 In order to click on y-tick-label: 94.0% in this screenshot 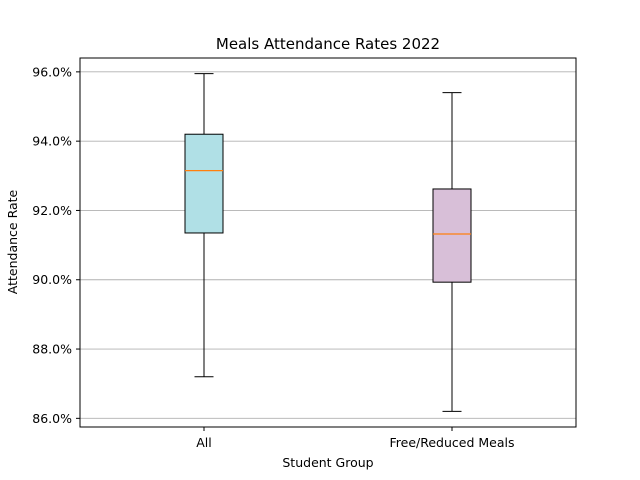, I will do `click(52, 141)`.